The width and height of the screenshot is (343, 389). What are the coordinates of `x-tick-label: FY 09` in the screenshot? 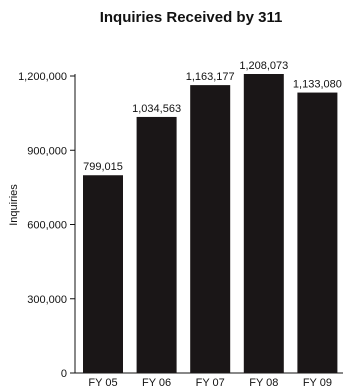 It's located at (317, 383).